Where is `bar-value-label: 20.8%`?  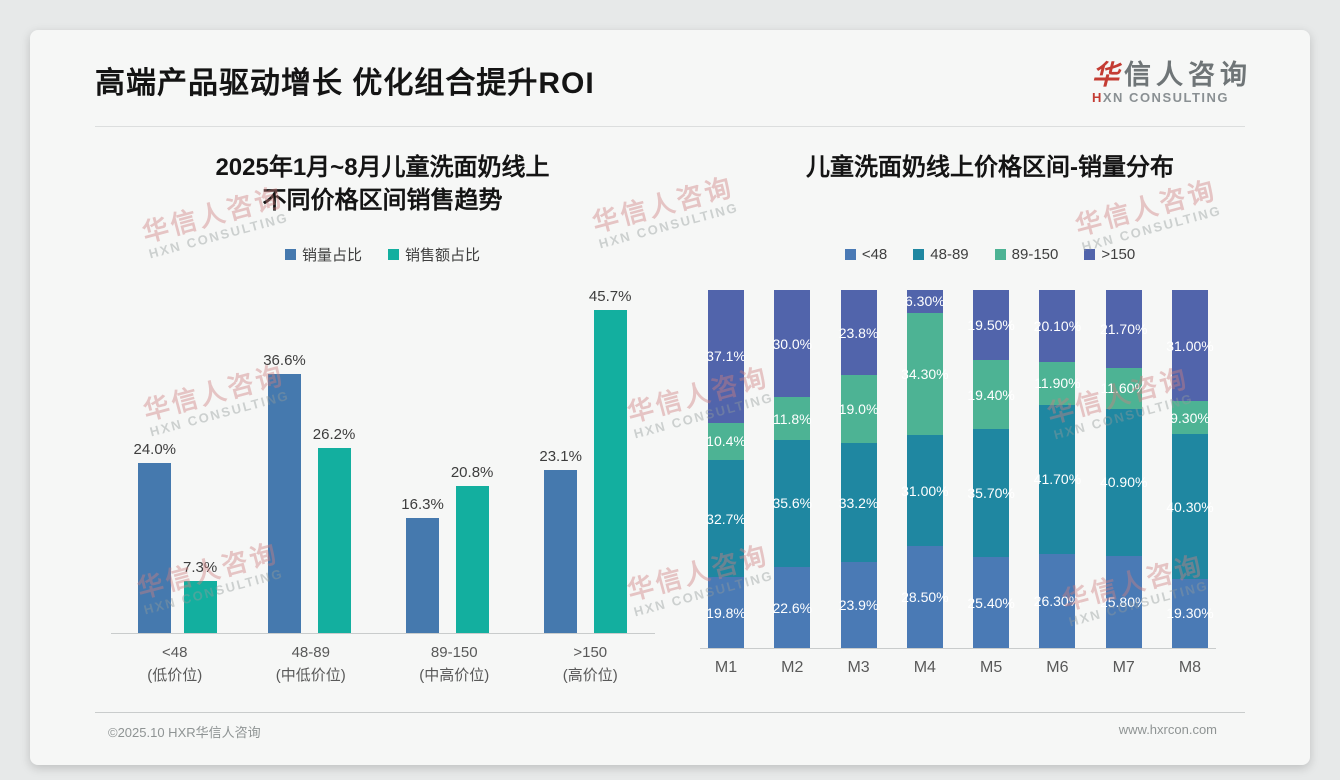 bar-value-label: 20.8% is located at coordinates (472, 472).